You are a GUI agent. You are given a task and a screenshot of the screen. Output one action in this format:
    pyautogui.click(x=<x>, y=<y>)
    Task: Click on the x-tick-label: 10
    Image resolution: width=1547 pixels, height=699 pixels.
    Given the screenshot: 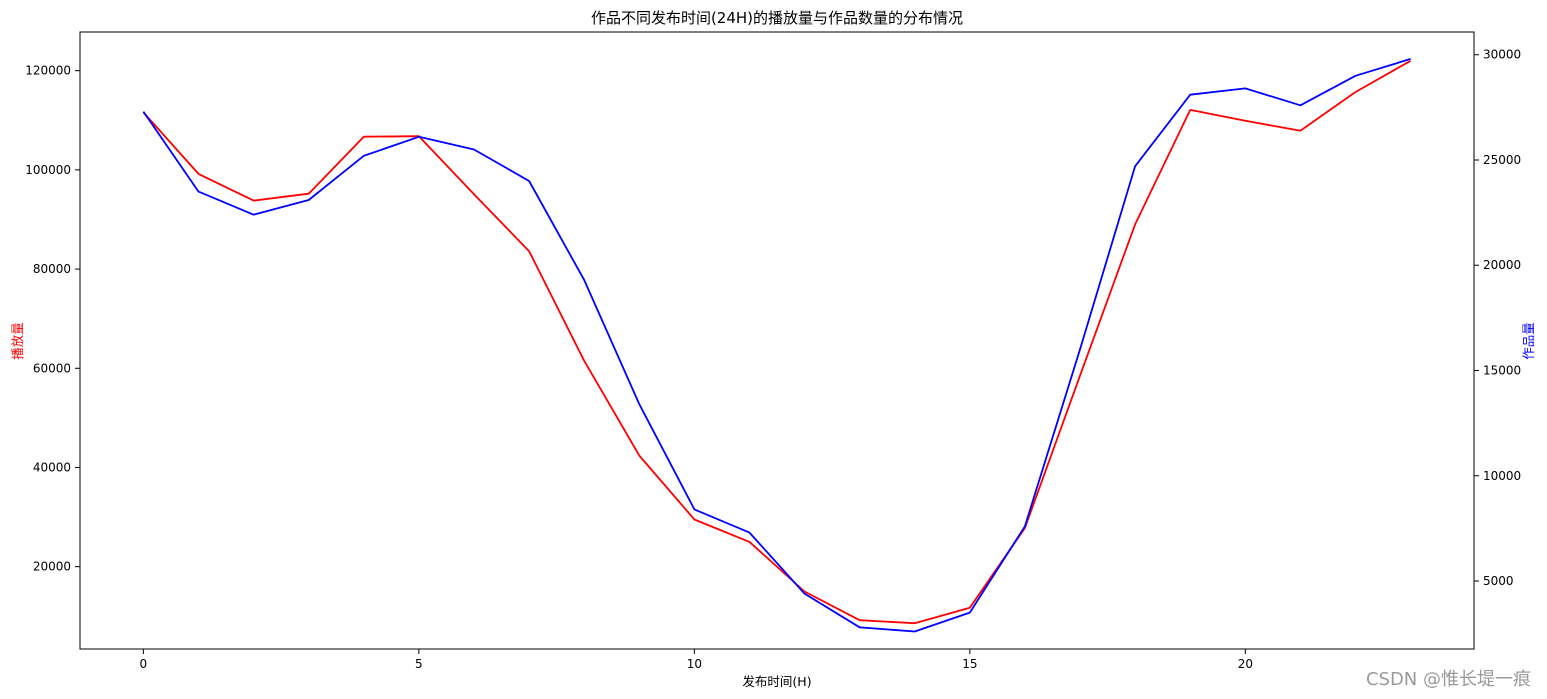 What is the action you would take?
    pyautogui.click(x=694, y=664)
    